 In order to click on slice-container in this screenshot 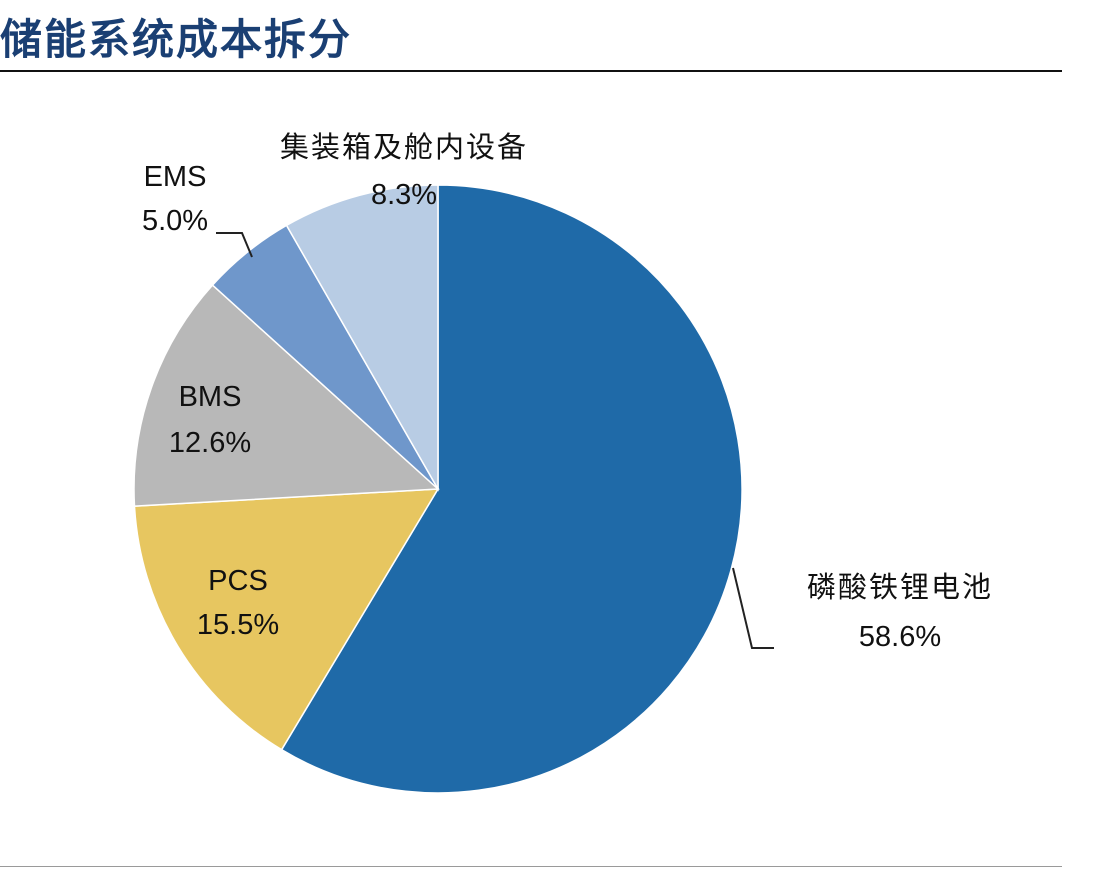, I will do `click(362, 338)`.